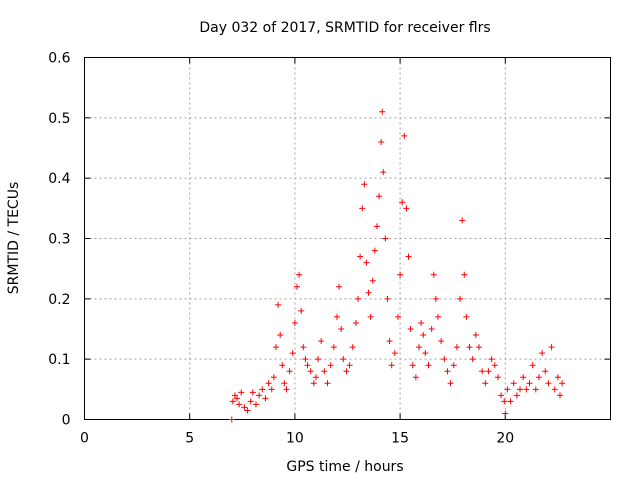 The height and width of the screenshot is (480, 640). I want to click on x-tick-label: 15, so click(400, 439).